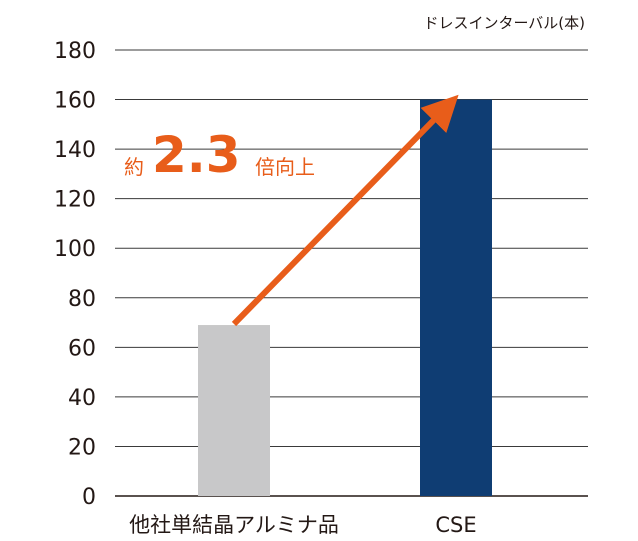 The width and height of the screenshot is (638, 541). I want to click on x-axis-categories: 他社単結晶アルミナ品 CSE, so click(303, 525).